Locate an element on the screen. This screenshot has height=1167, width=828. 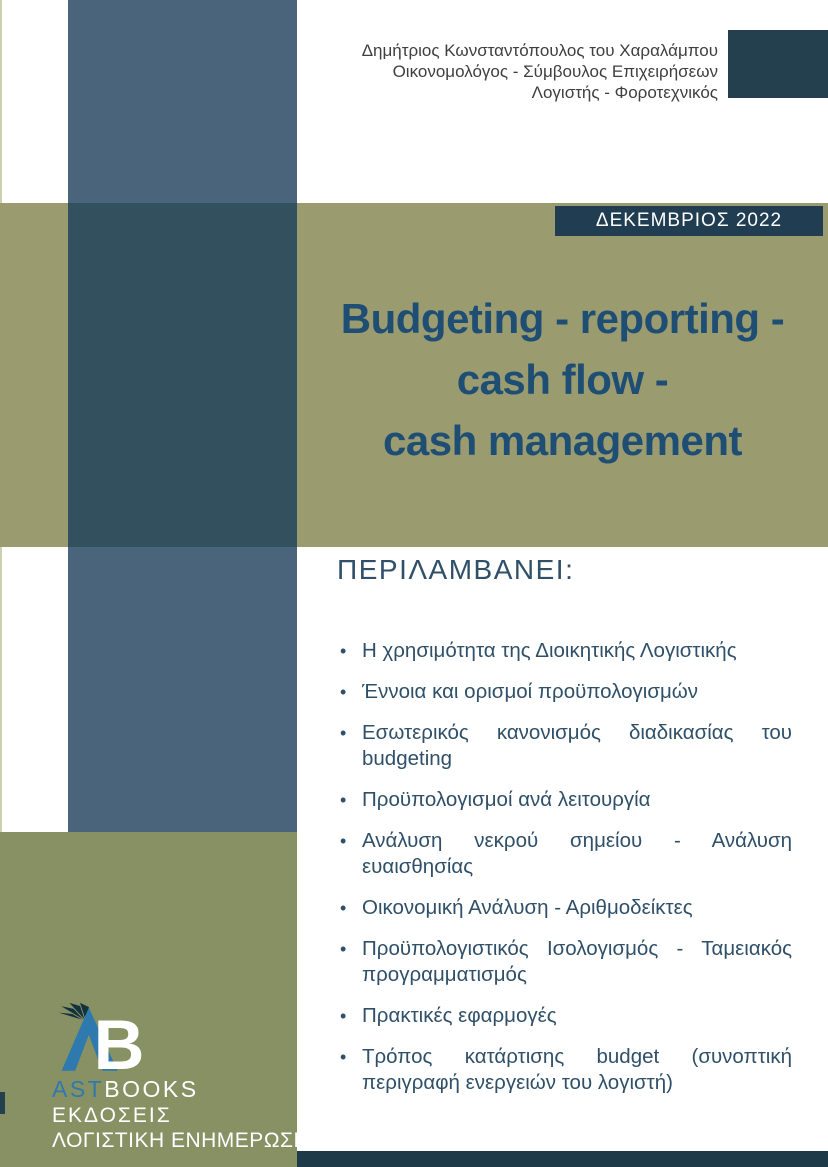
date-badge-label: ΔΕΚΕΜΒΡΙΟΣ 2022 is located at coordinates (689, 220).